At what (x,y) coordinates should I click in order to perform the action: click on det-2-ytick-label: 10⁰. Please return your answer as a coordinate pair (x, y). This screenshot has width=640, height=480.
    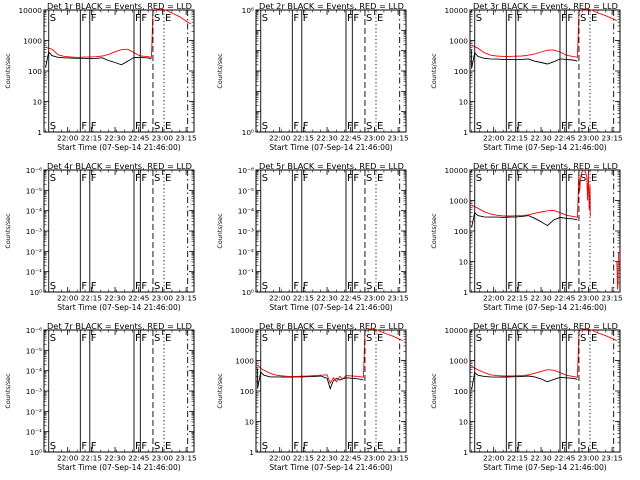
    Looking at the image, I should click on (248, 132).